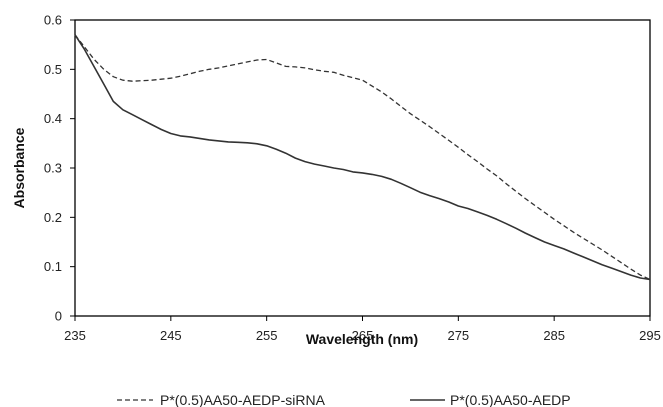  Describe the element at coordinates (554, 335) in the screenshot. I see `x-tick-label: 285` at that location.